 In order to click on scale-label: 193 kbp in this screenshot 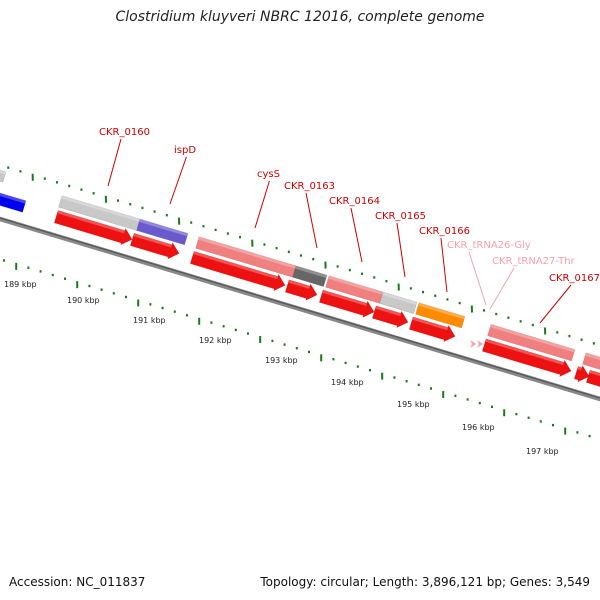, I will do `click(281, 360)`.